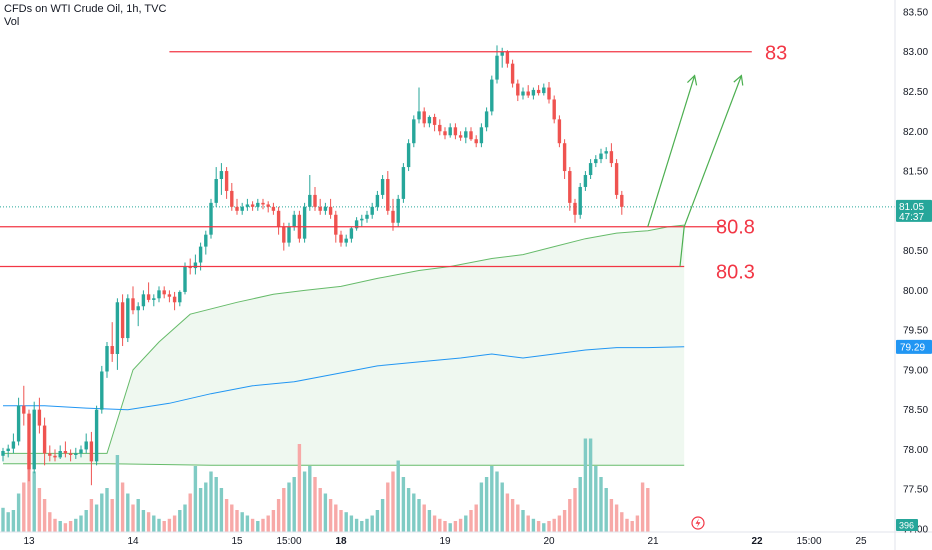 Image resolution: width=932 pixels, height=550 pixels. What do you see at coordinates (344, 378) in the screenshot?
I see `vwap-mid-line` at bounding box center [344, 378].